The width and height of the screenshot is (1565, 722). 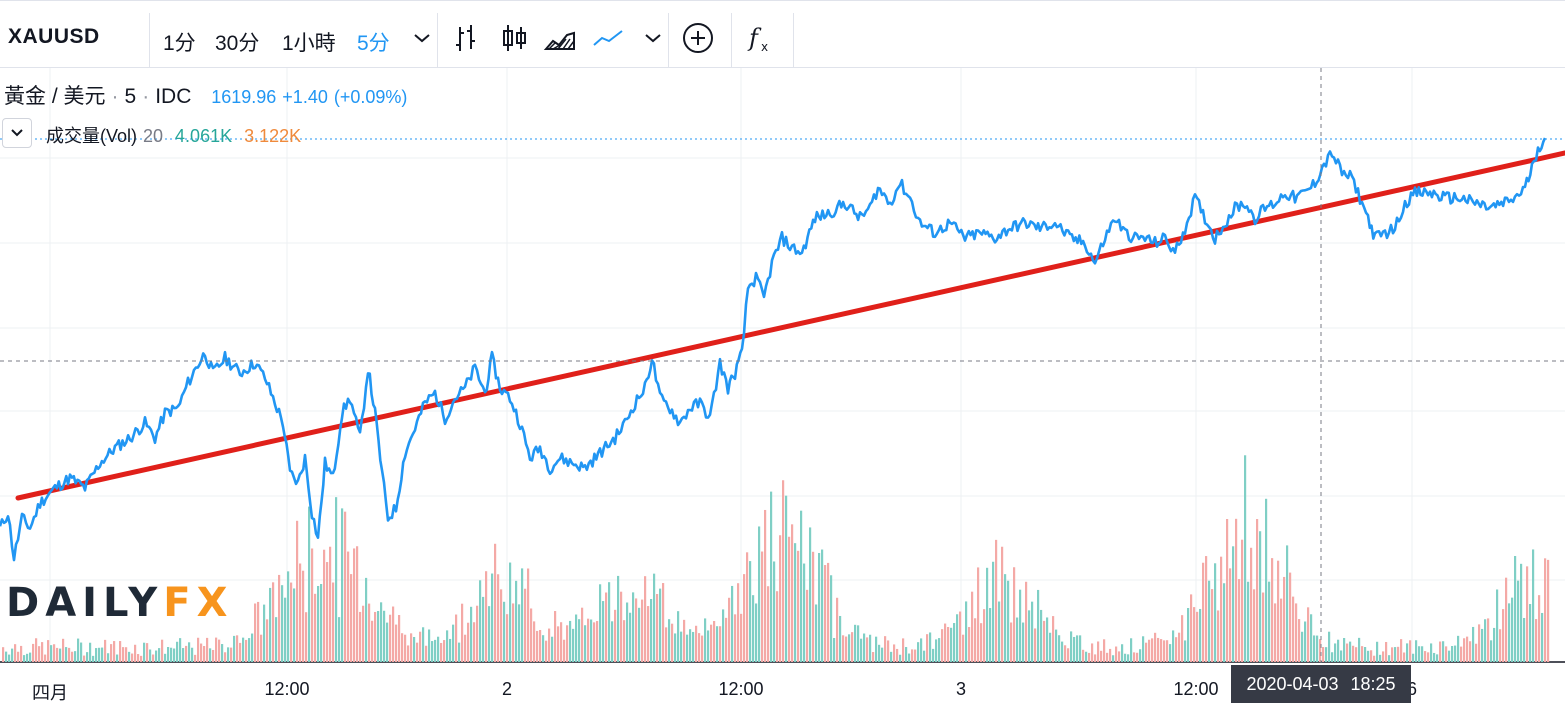 I want to click on crosshair-time: 18:25, so click(x=1373, y=684).